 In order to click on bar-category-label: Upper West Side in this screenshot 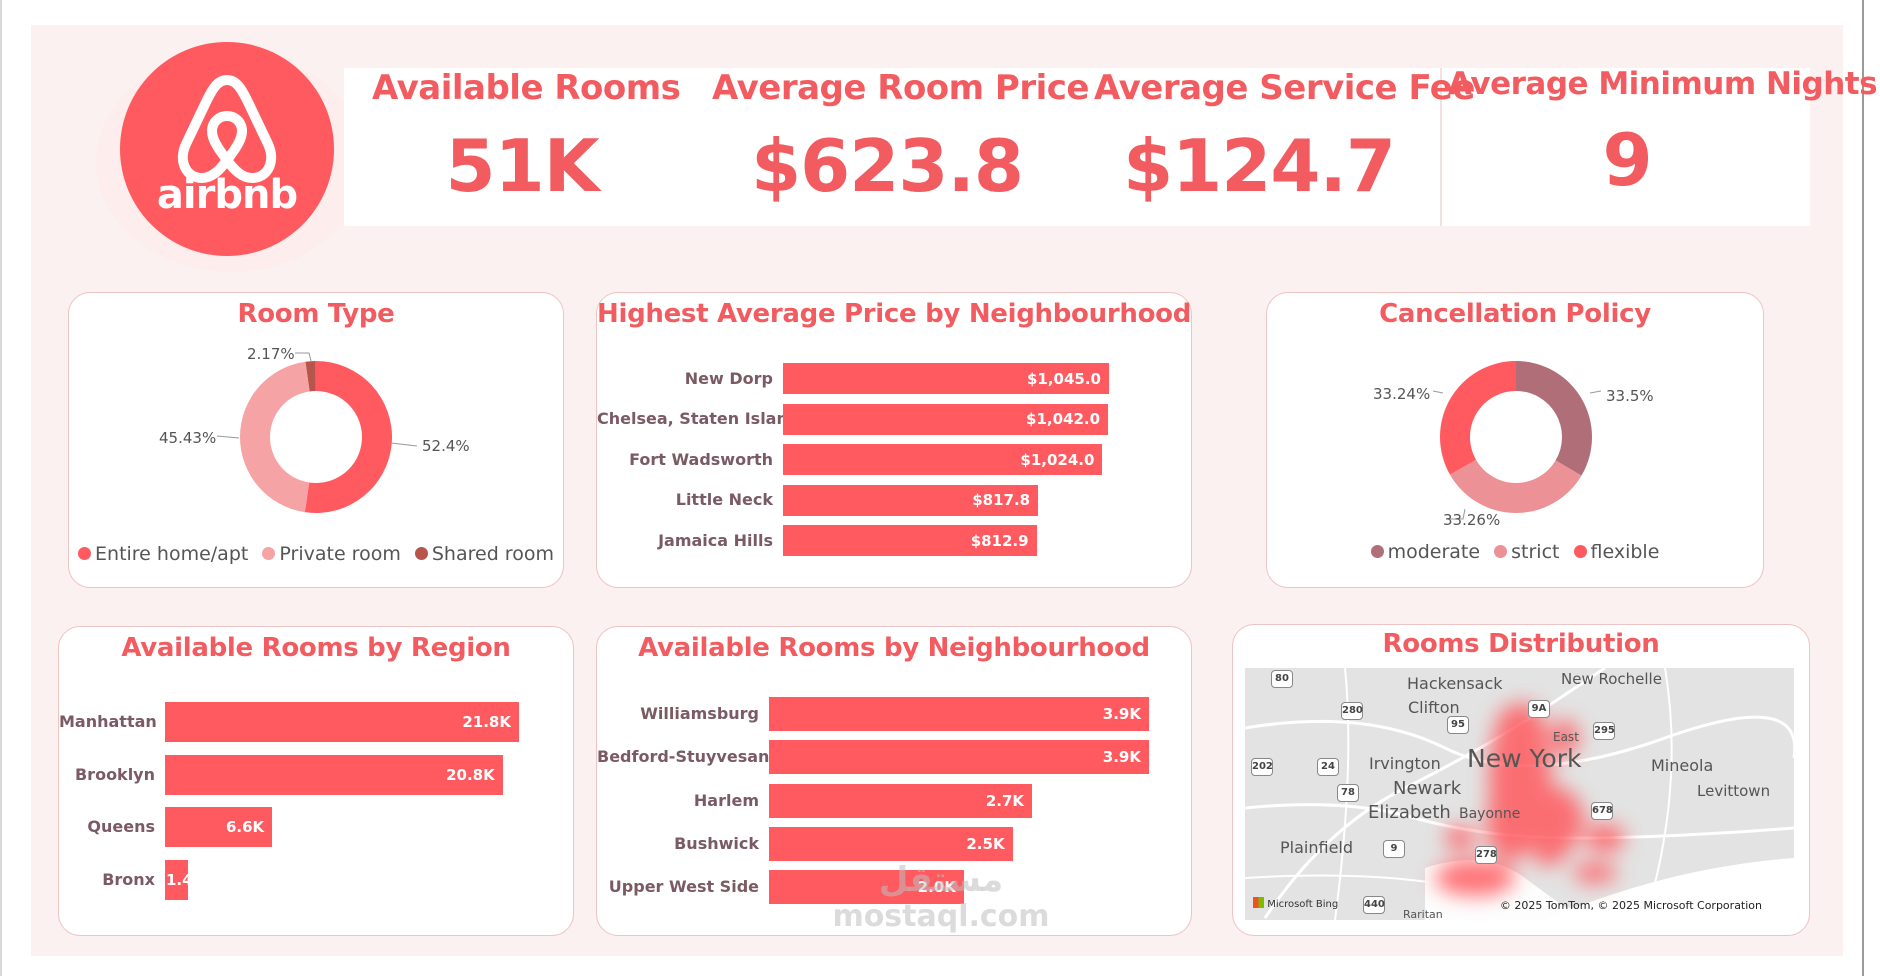, I will do `click(683, 887)`.